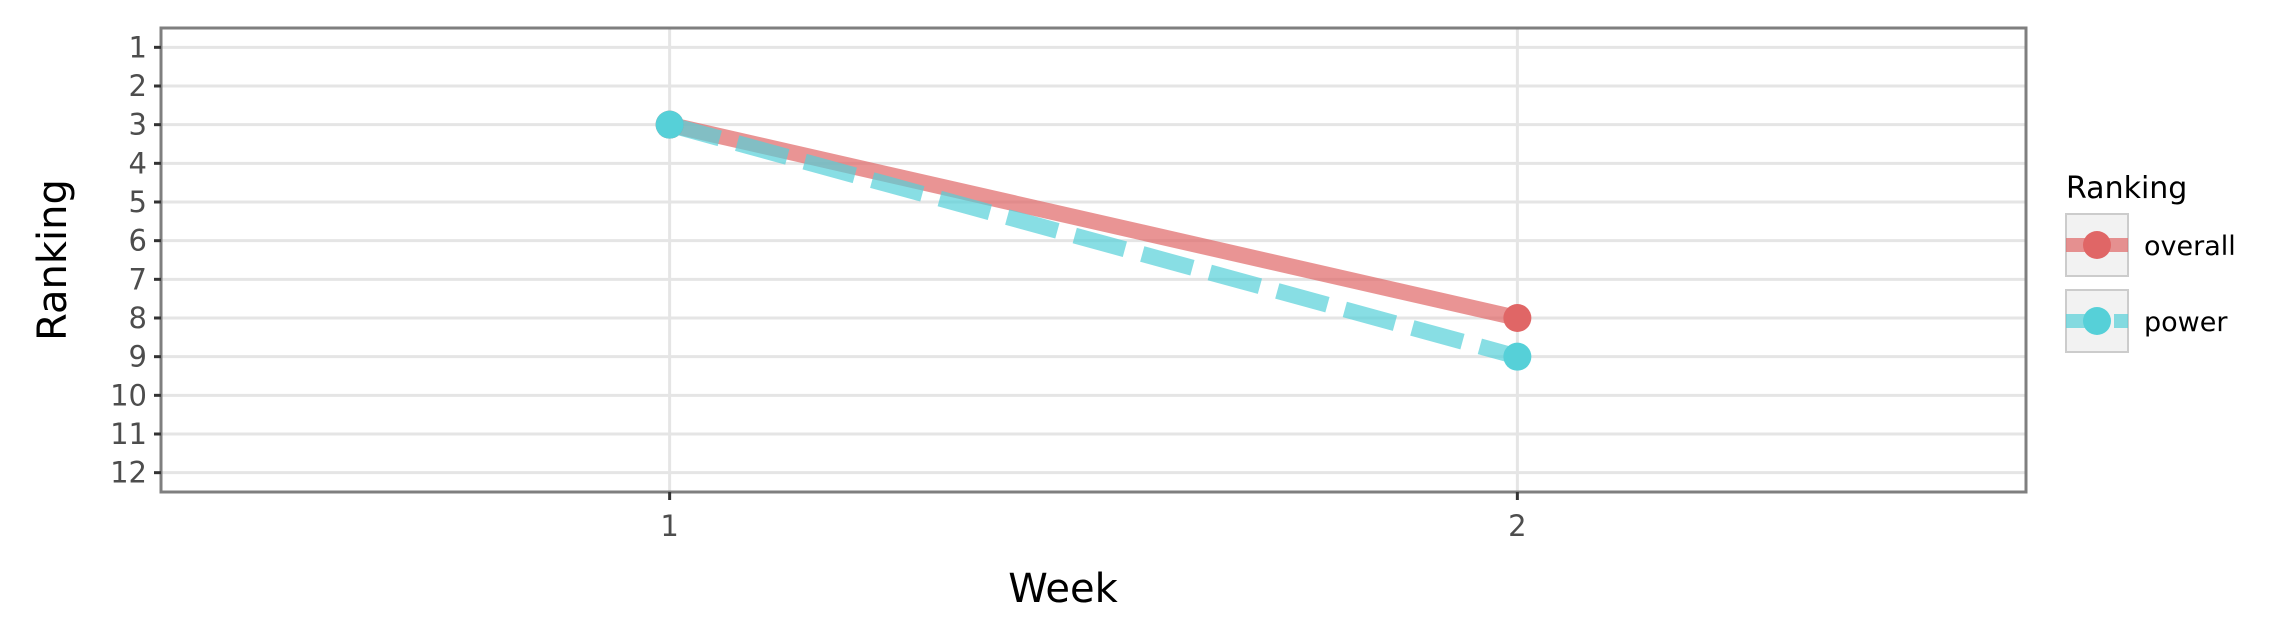 This screenshot has height=641, width=2276. What do you see at coordinates (1517, 318) in the screenshot?
I see `point-overall` at bounding box center [1517, 318].